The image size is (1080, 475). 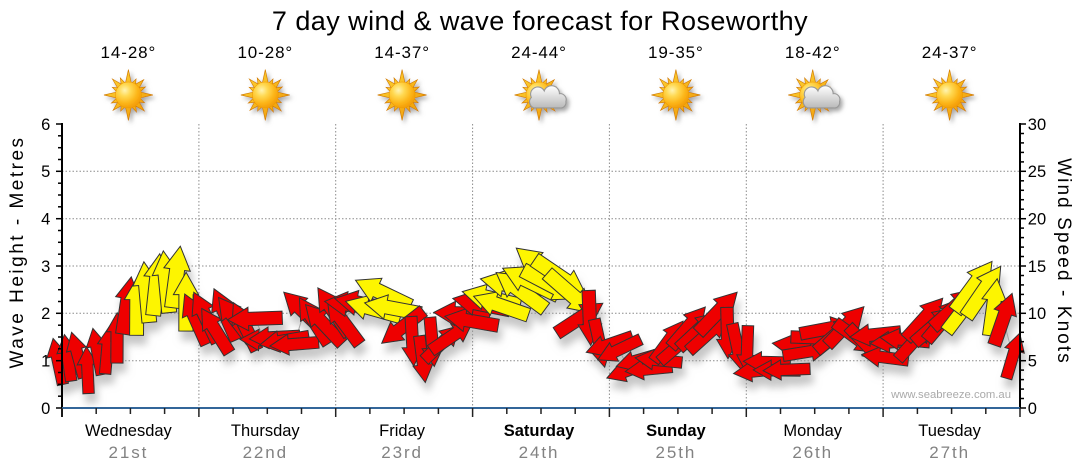 I want to click on svg-text: Saturday, so click(x=539, y=431).